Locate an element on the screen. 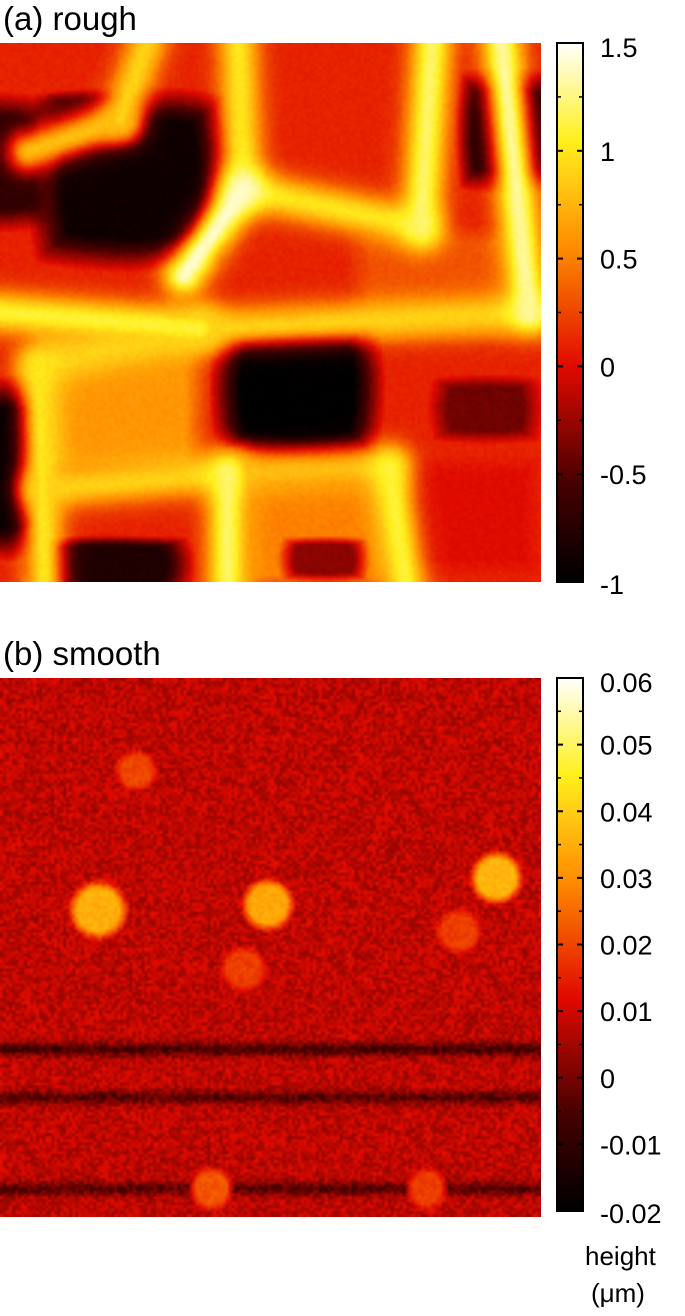 The width and height of the screenshot is (685, 1316). colorbar-tick-label: -1 is located at coordinates (612, 585).